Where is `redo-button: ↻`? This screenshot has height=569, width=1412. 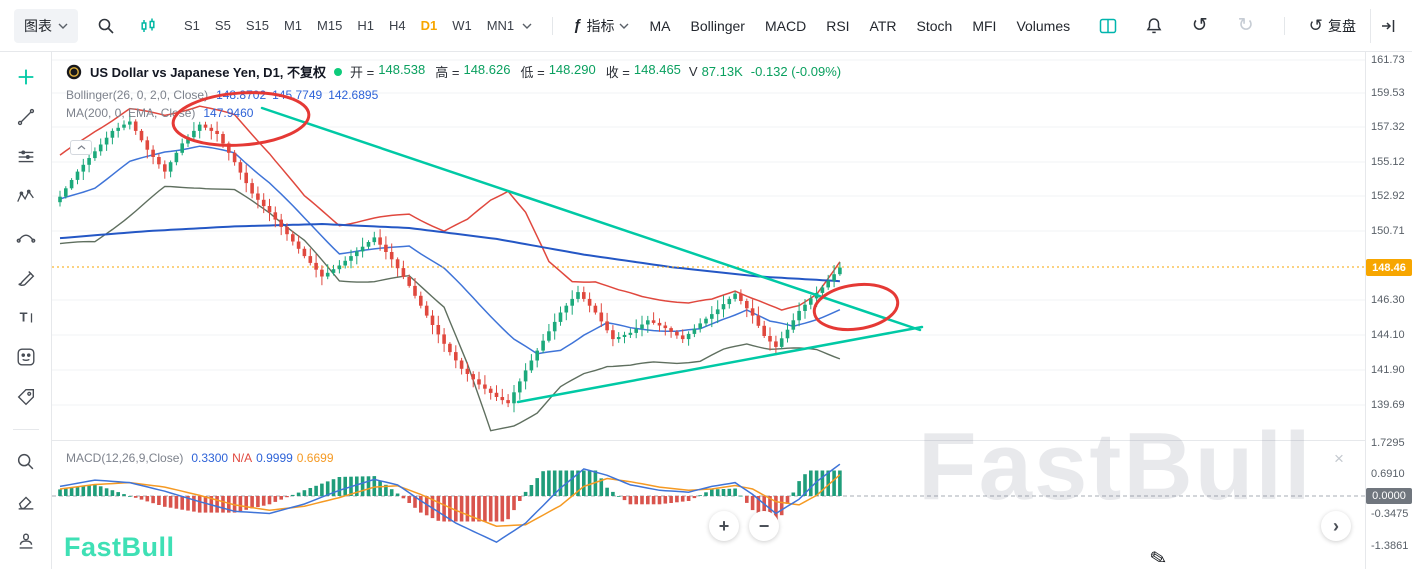
redo-button: ↻ is located at coordinates (1246, 26).